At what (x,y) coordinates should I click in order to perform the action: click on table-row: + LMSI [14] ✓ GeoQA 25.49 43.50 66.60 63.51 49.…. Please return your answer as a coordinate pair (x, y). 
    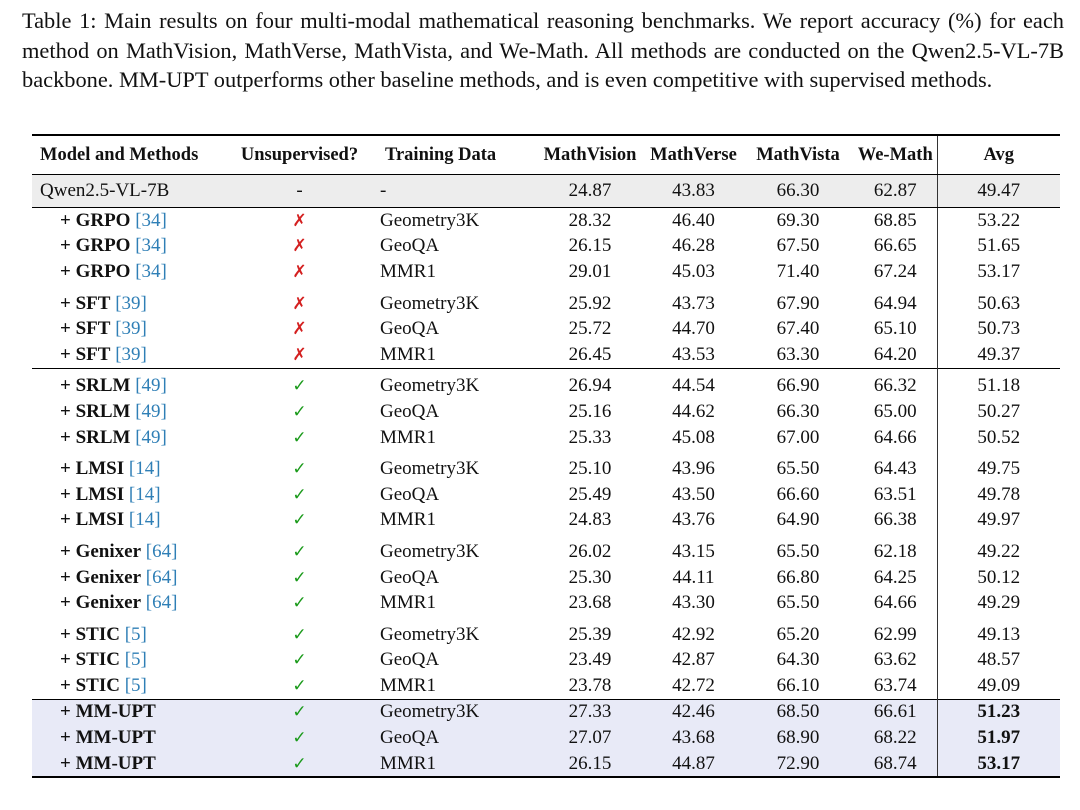
    Looking at the image, I should click on (546, 494).